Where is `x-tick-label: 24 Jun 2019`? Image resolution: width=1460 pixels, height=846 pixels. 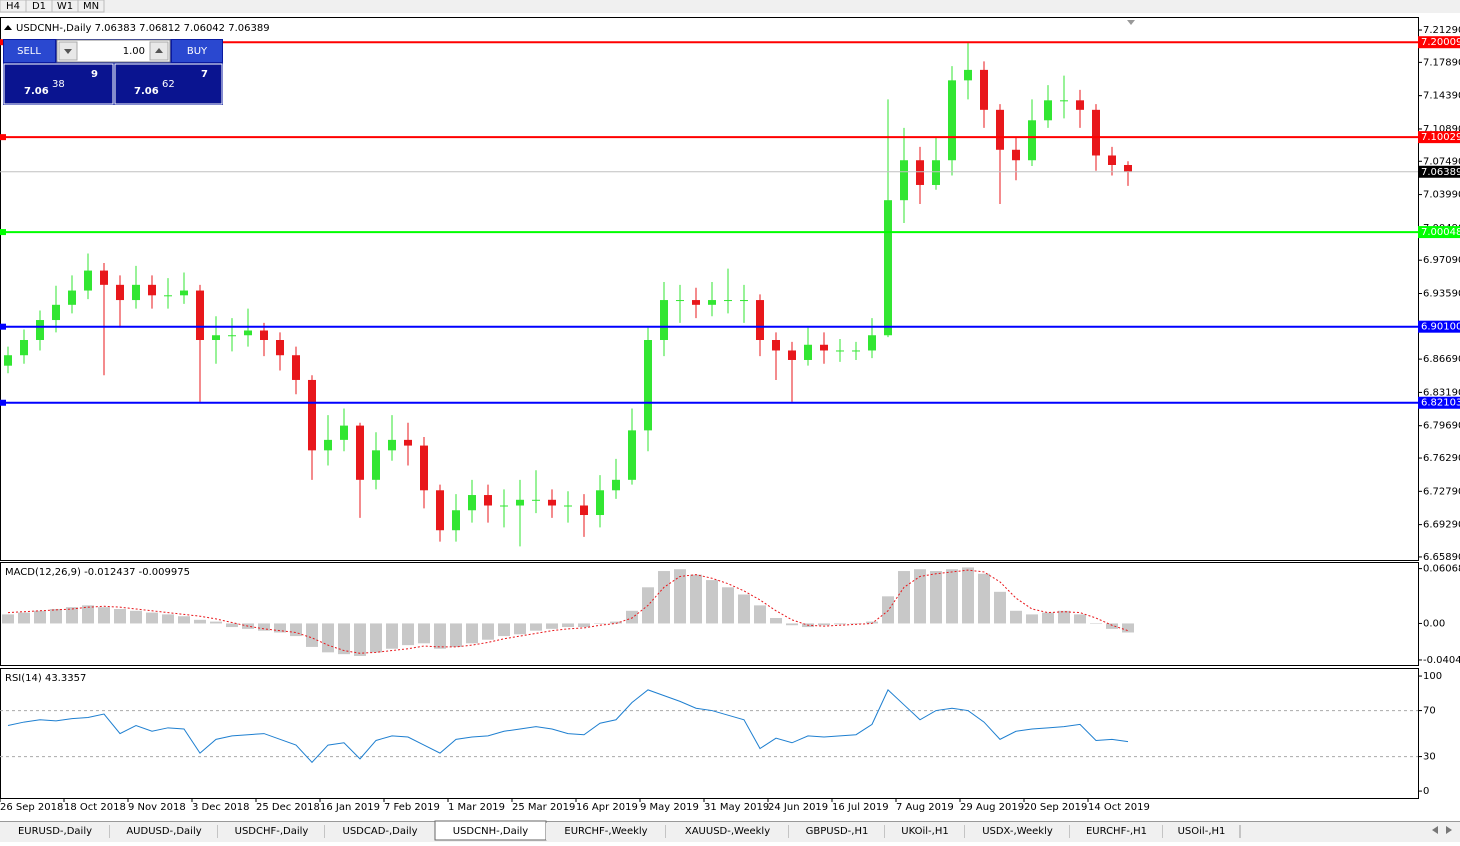
x-tick-label: 24 Jun 2019 is located at coordinates (798, 807).